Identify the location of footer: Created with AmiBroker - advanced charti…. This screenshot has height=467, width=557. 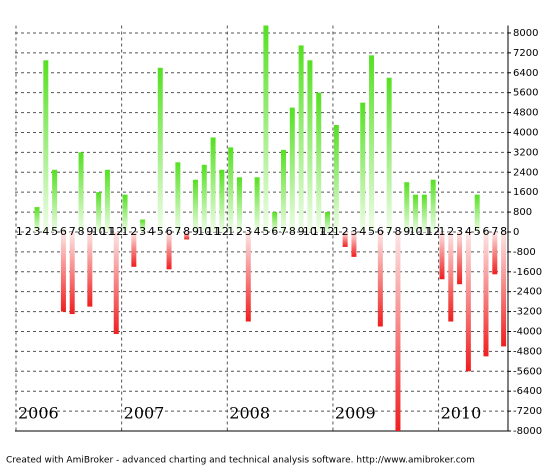
(240, 461).